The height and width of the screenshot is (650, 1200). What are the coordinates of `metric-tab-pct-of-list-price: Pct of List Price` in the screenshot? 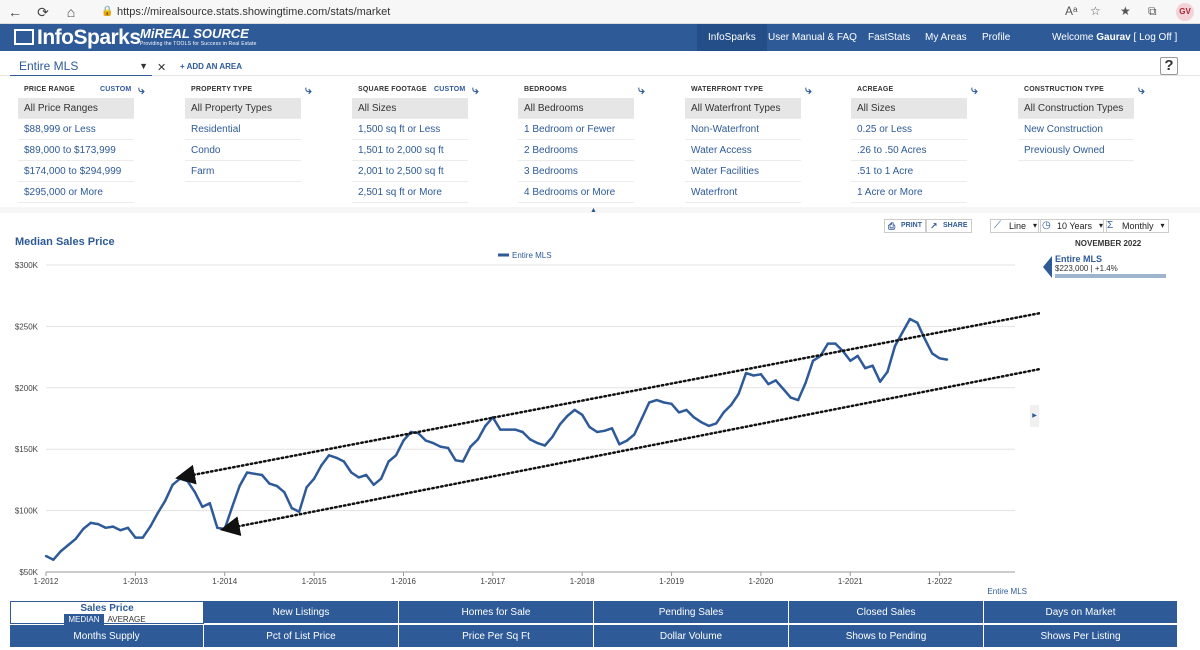 It's located at (301, 636).